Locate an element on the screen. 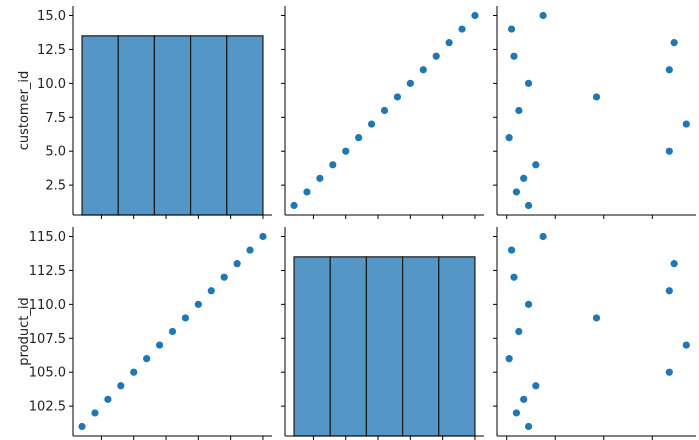 The width and height of the screenshot is (699, 440). y-tick-label: 7.5 is located at coordinates (55, 118).